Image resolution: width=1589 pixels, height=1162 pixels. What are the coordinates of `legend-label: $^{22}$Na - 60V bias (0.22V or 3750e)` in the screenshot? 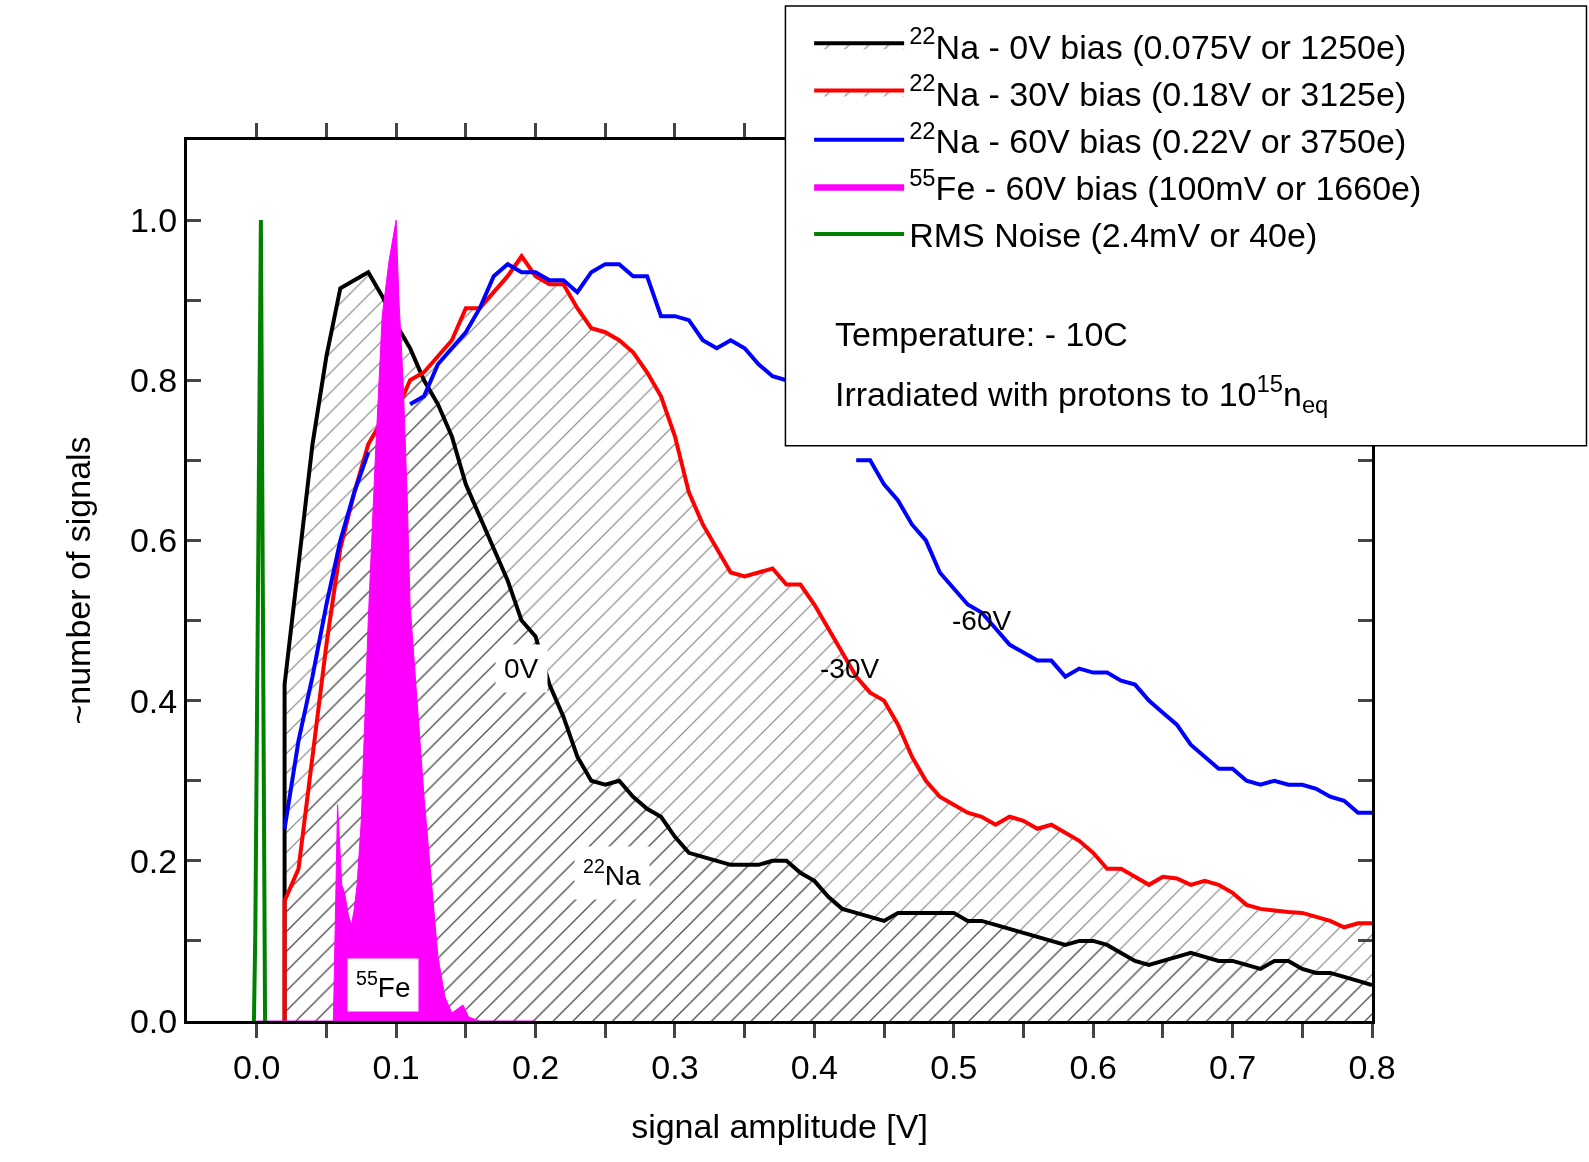 It's located at (1158, 138).